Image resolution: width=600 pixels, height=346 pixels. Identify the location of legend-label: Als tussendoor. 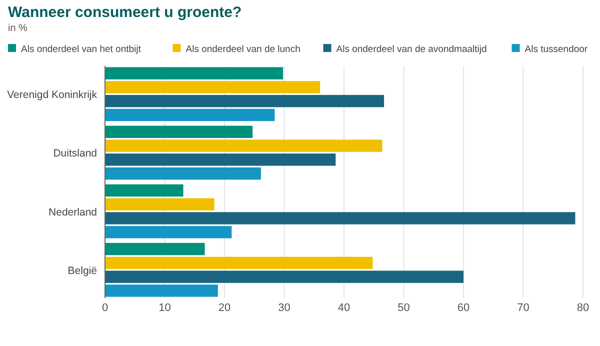
(556, 49).